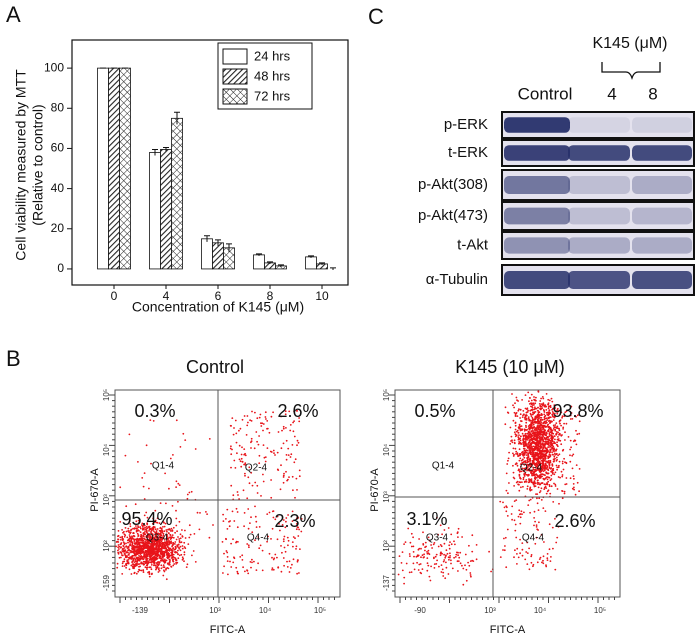 Image resolution: width=698 pixels, height=641 pixels. Describe the element at coordinates (311, 256) in the screenshot. I see `error-bar` at that location.